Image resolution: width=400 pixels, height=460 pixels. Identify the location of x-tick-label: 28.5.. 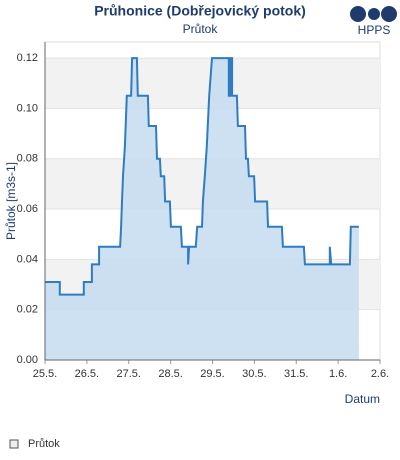
(170, 374).